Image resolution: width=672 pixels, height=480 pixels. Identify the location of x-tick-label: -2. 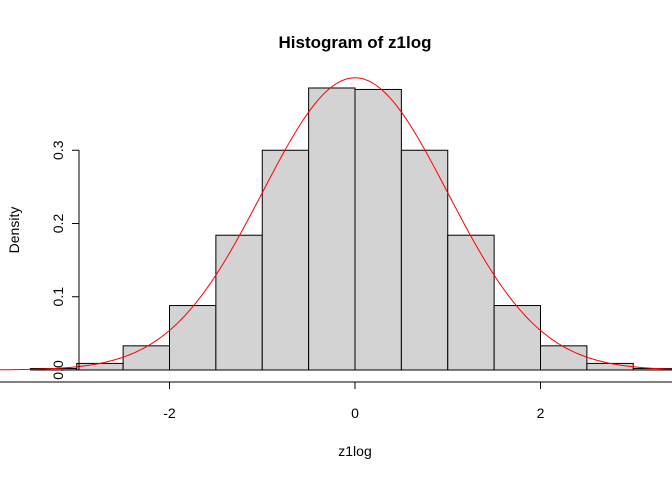
(169, 413).